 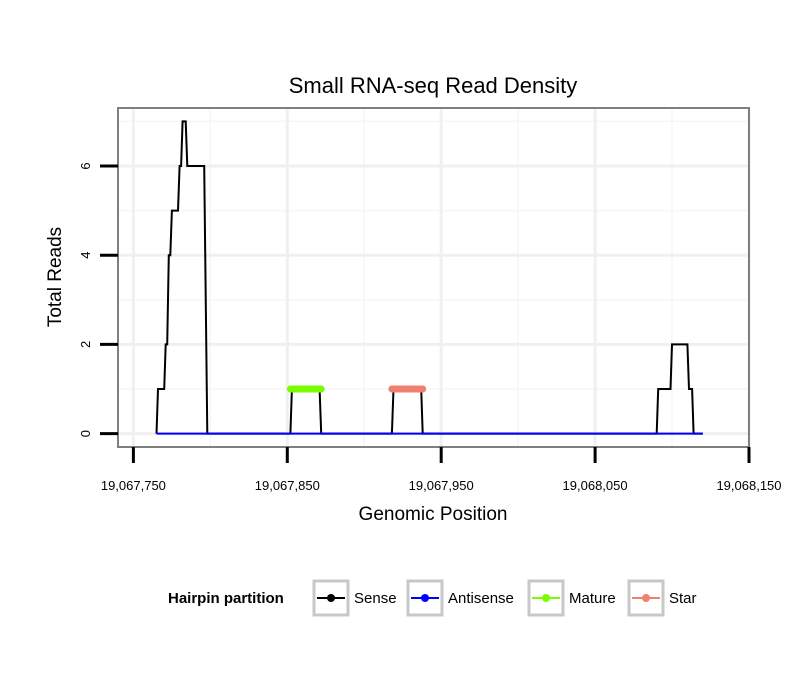 I want to click on legend-key-sense: Sense, so click(x=354, y=598).